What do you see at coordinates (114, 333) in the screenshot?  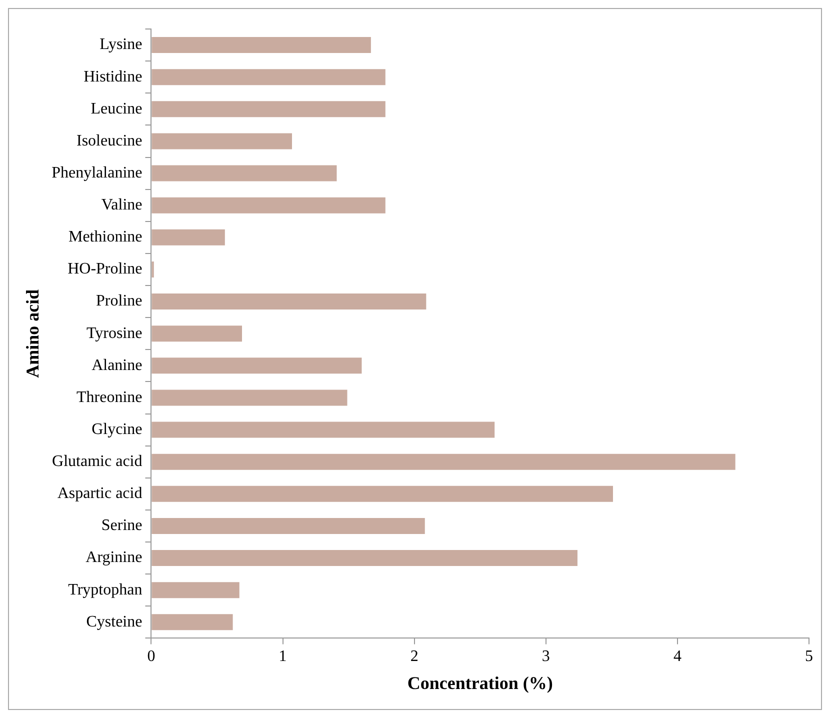 I see `y-tick-label: Tyrosine` at bounding box center [114, 333].